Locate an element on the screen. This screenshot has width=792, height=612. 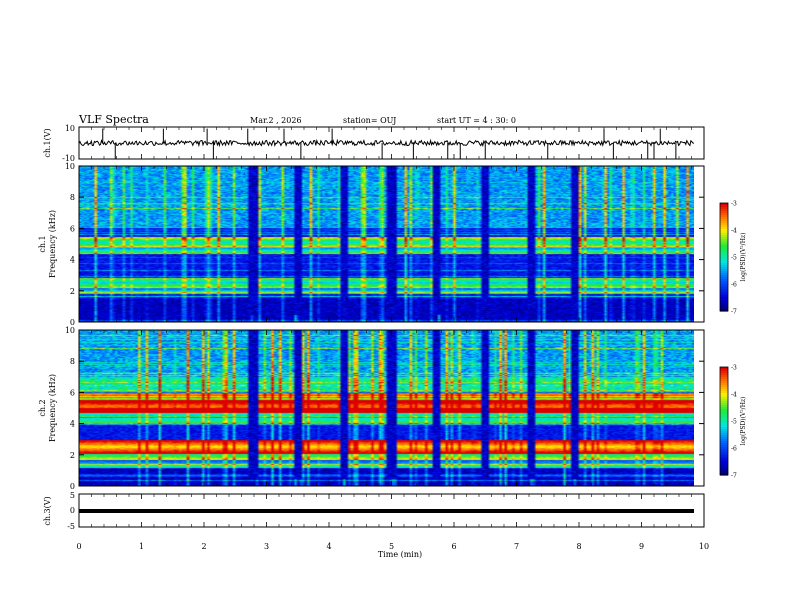
xtick-label: 9 is located at coordinates (641, 546).